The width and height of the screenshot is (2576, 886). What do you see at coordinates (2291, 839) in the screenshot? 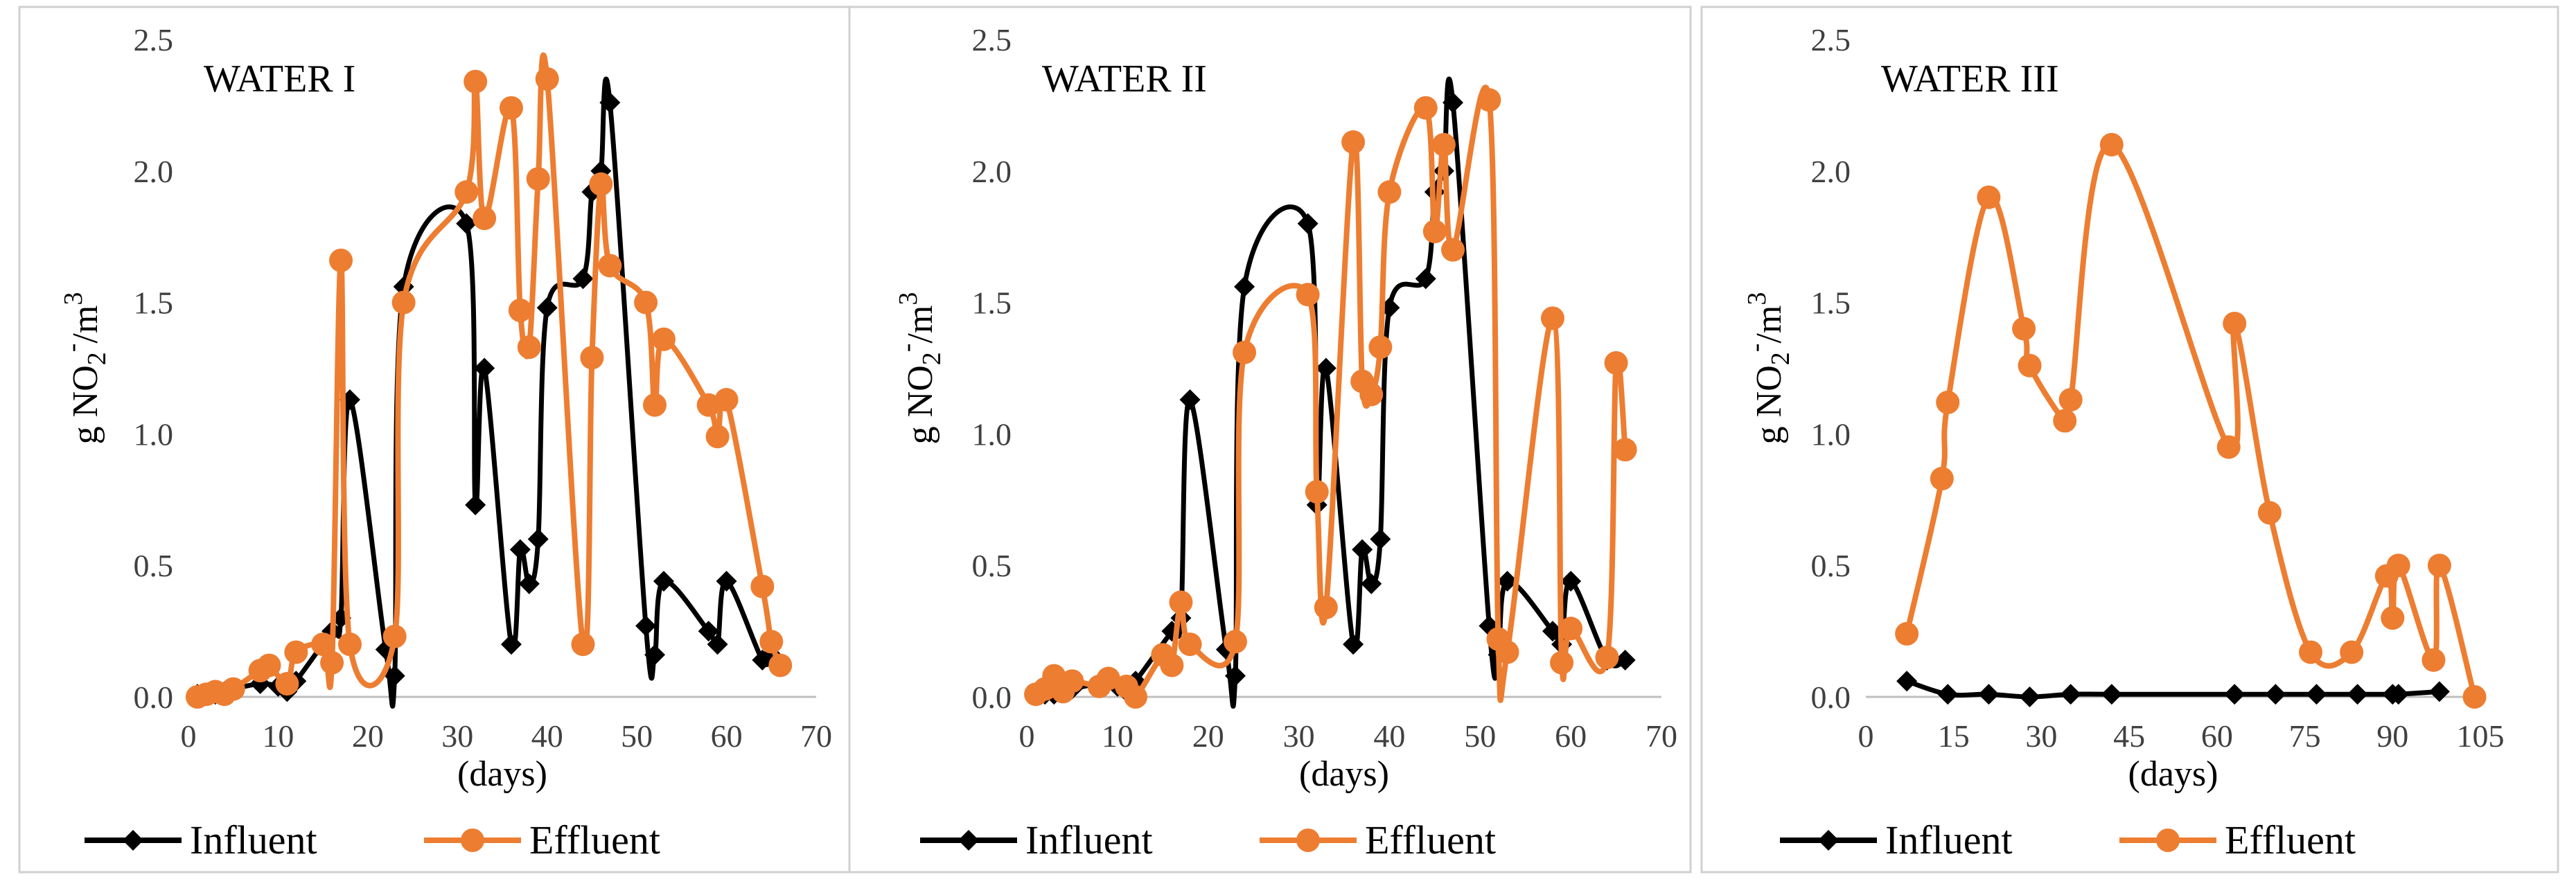
I see `legend-label-effluent: Effluent` at bounding box center [2291, 839].